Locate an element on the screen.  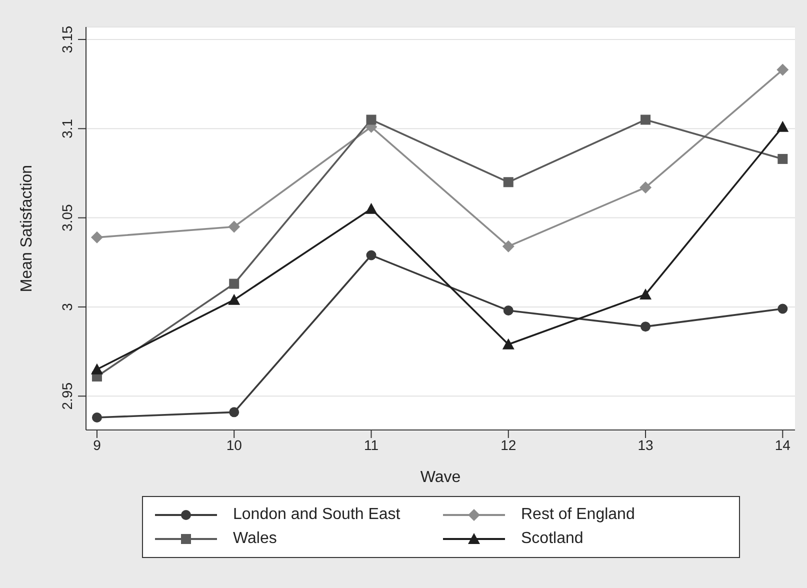
x-axis-title: Wave is located at coordinates (440, 477).